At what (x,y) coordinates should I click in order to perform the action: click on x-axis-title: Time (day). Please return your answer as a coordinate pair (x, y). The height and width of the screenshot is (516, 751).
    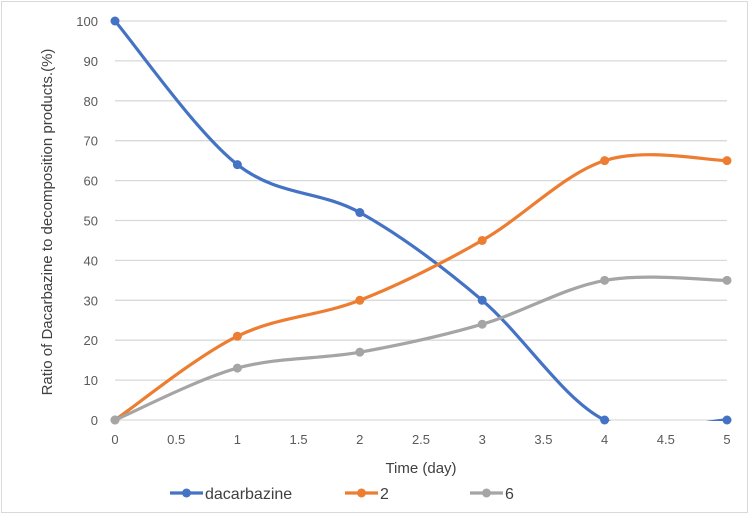
    Looking at the image, I should click on (420, 468).